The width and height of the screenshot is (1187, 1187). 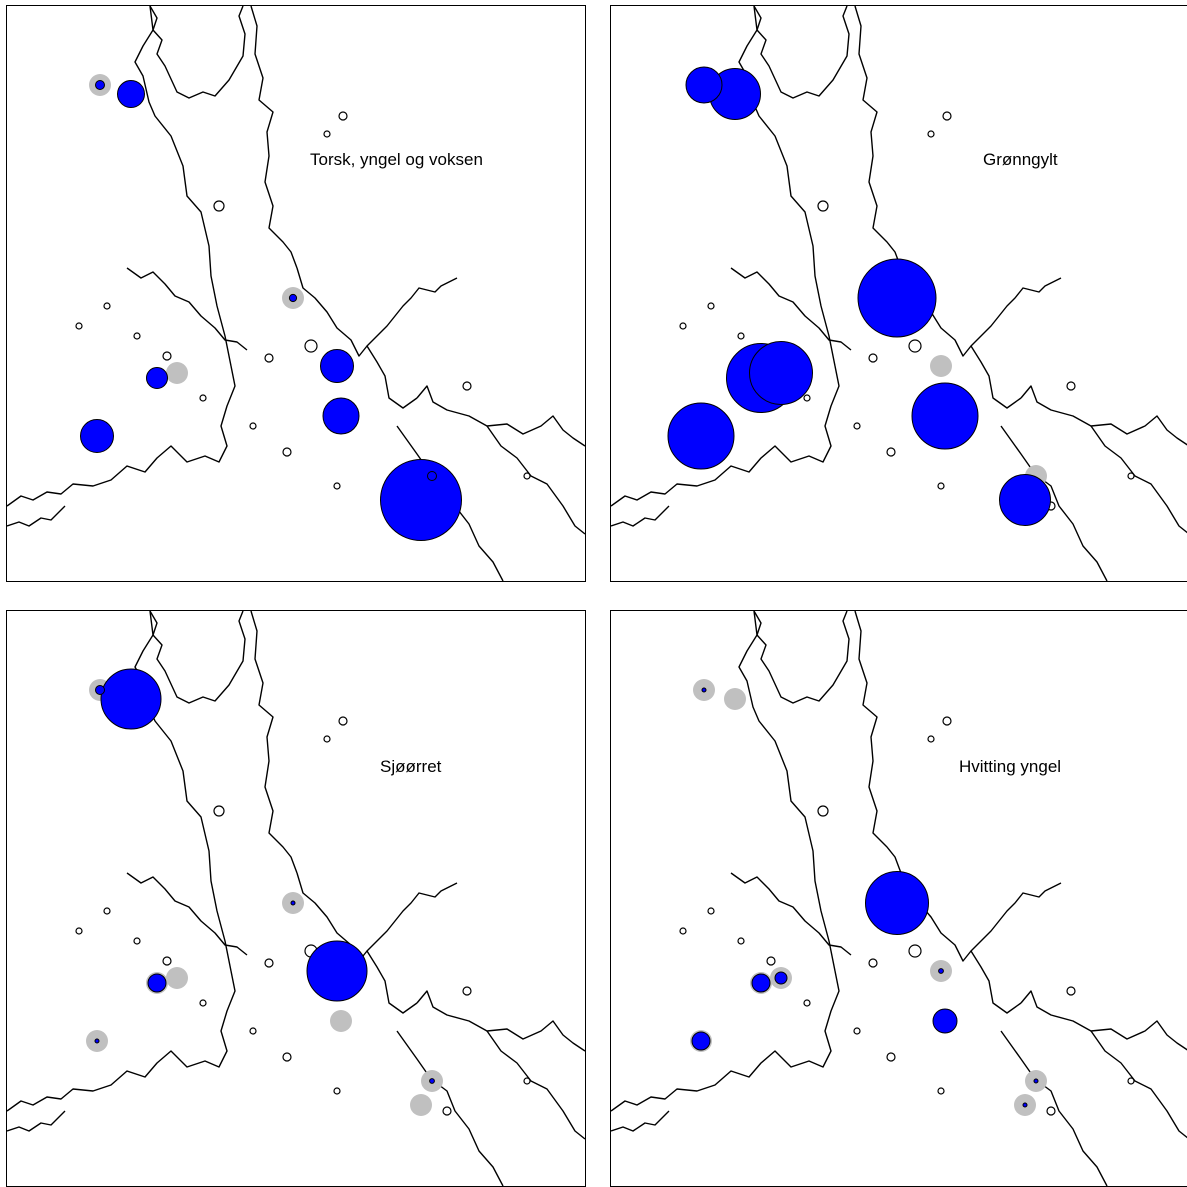 What do you see at coordinates (941, 366) in the screenshot?
I see `station-mark-G` at bounding box center [941, 366].